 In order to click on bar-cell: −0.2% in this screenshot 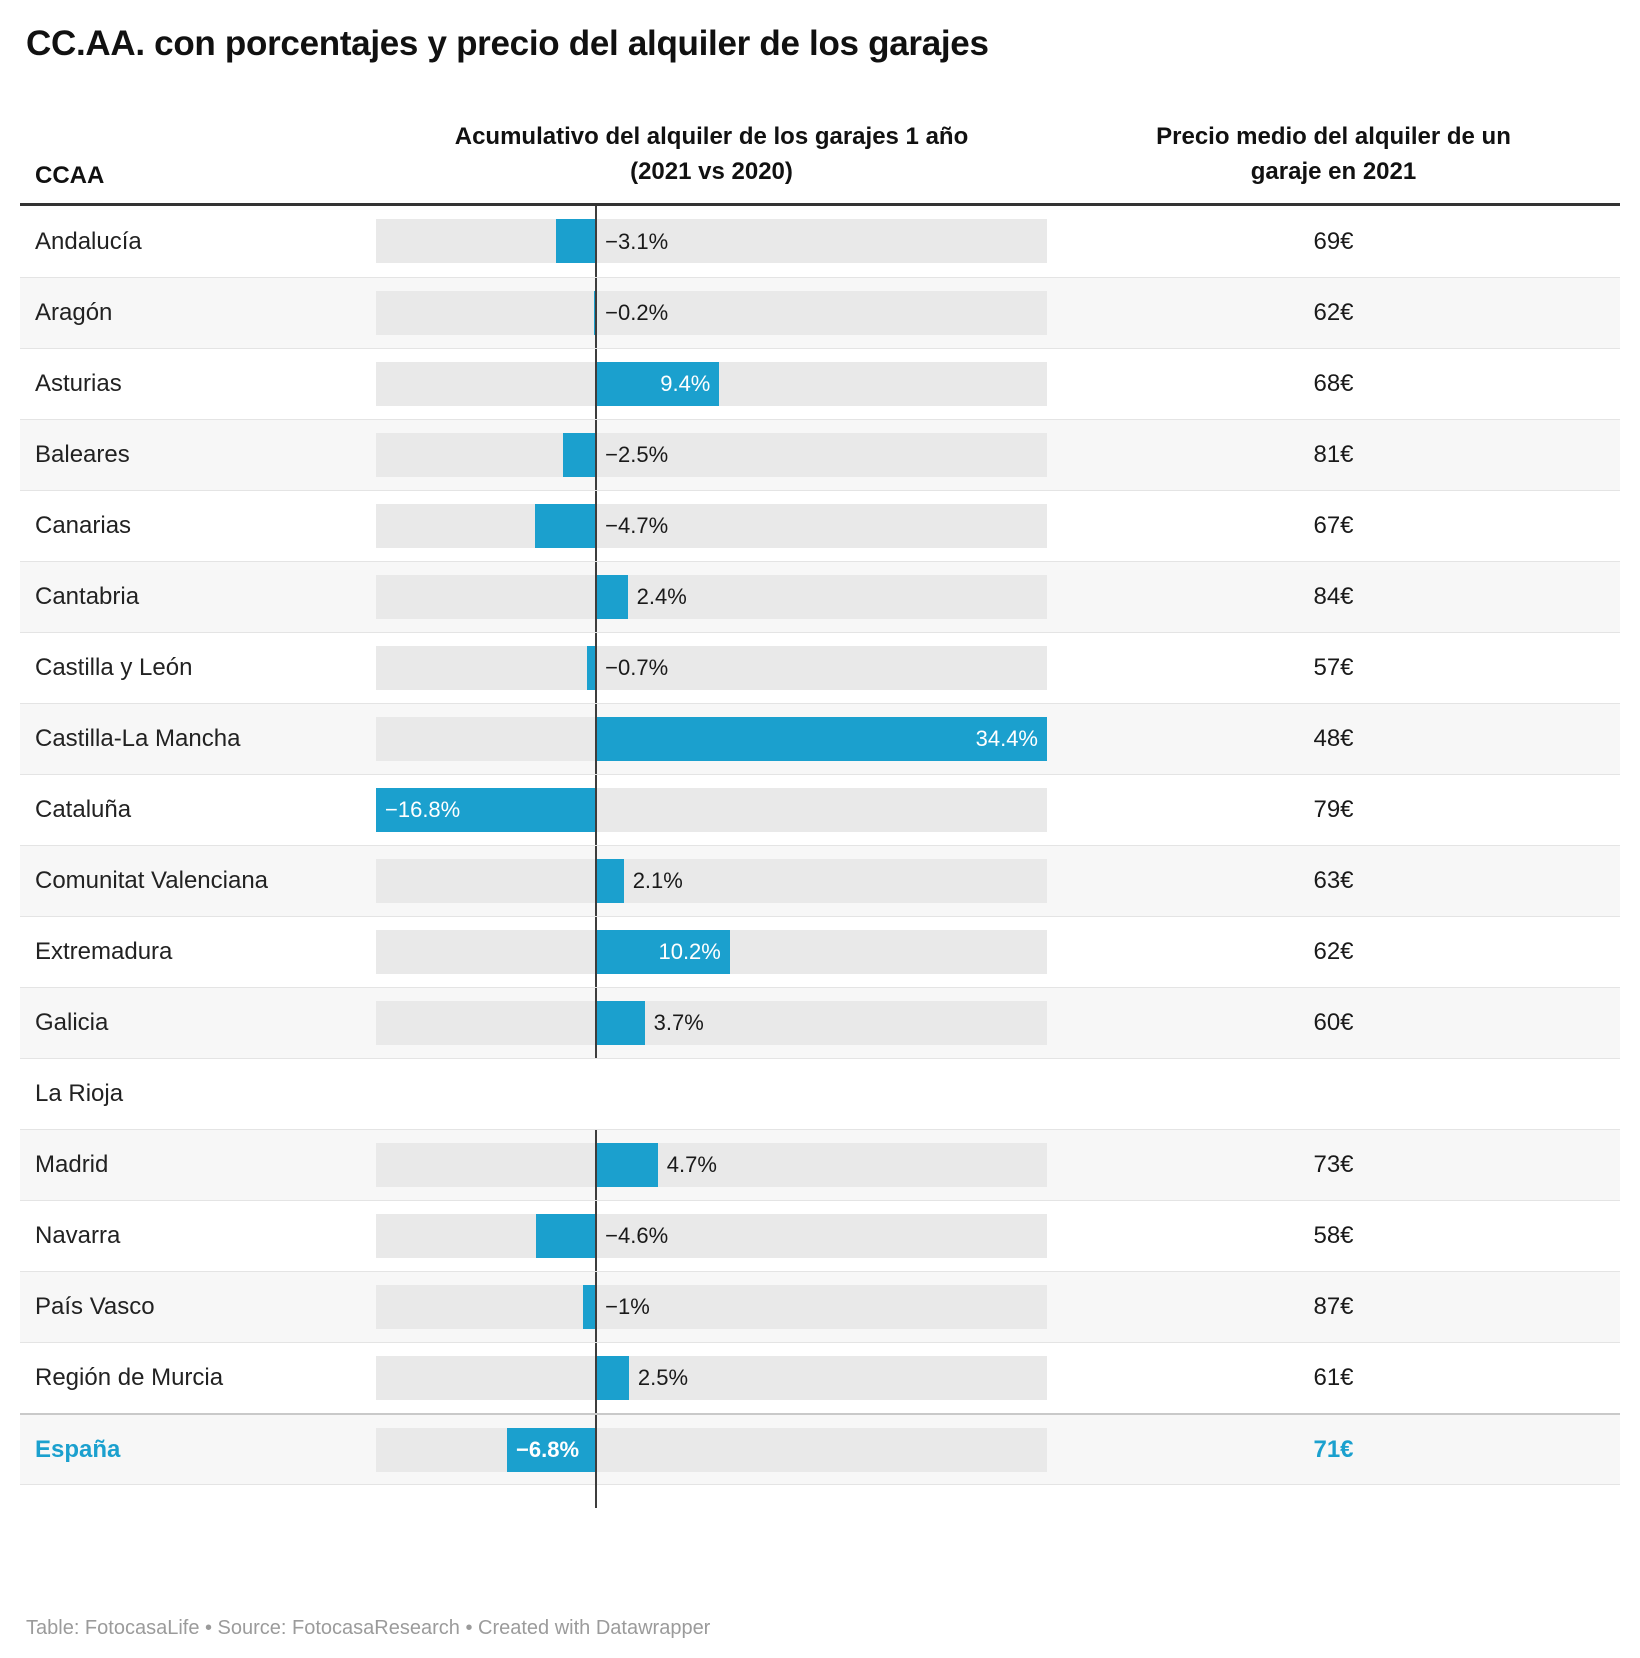, I will do `click(711, 313)`.